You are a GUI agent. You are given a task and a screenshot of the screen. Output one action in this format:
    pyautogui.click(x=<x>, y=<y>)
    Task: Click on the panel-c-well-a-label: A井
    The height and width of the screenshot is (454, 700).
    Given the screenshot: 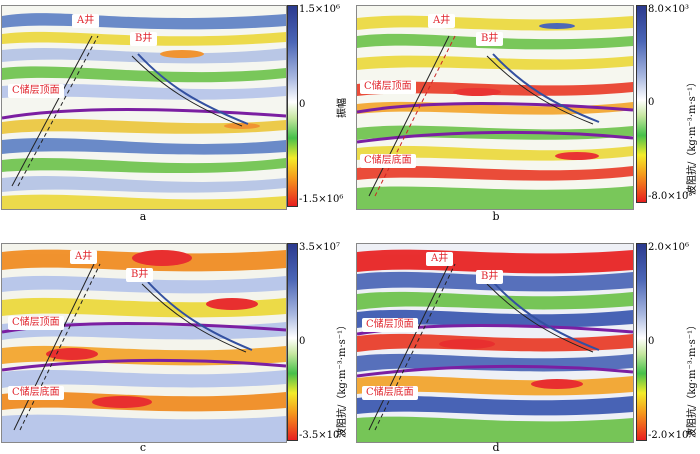 What is the action you would take?
    pyautogui.click(x=84, y=257)
    